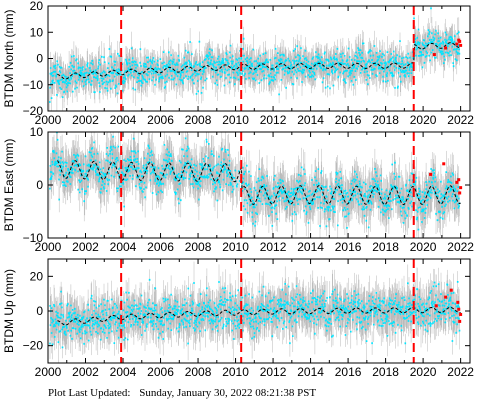 The image size is (481, 404). Describe the element at coordinates (9, 311) in the screenshot. I see `y-axis-label: BTDM Up (mm)` at that location.